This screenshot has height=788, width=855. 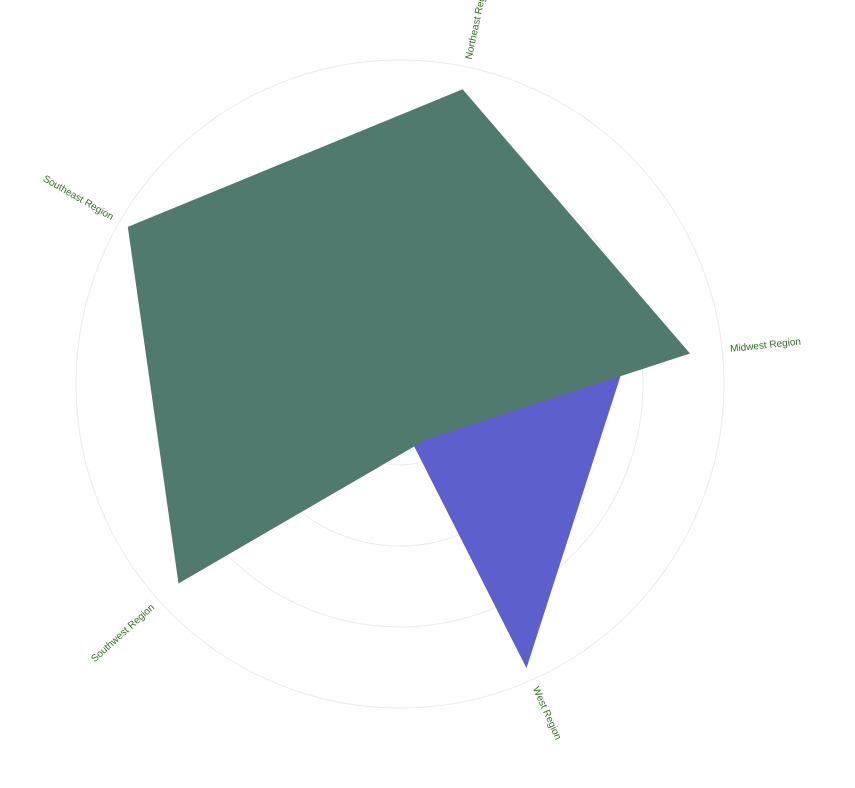 I want to click on axis-label-southwest-region: Southwest Region, so click(x=123, y=633).